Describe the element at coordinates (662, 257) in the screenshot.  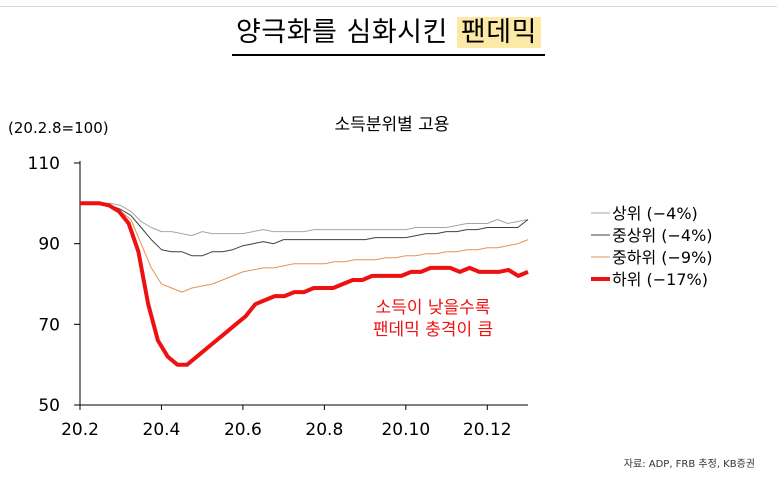
I see `legend-label-2: 중하위 (−9%)` at that location.